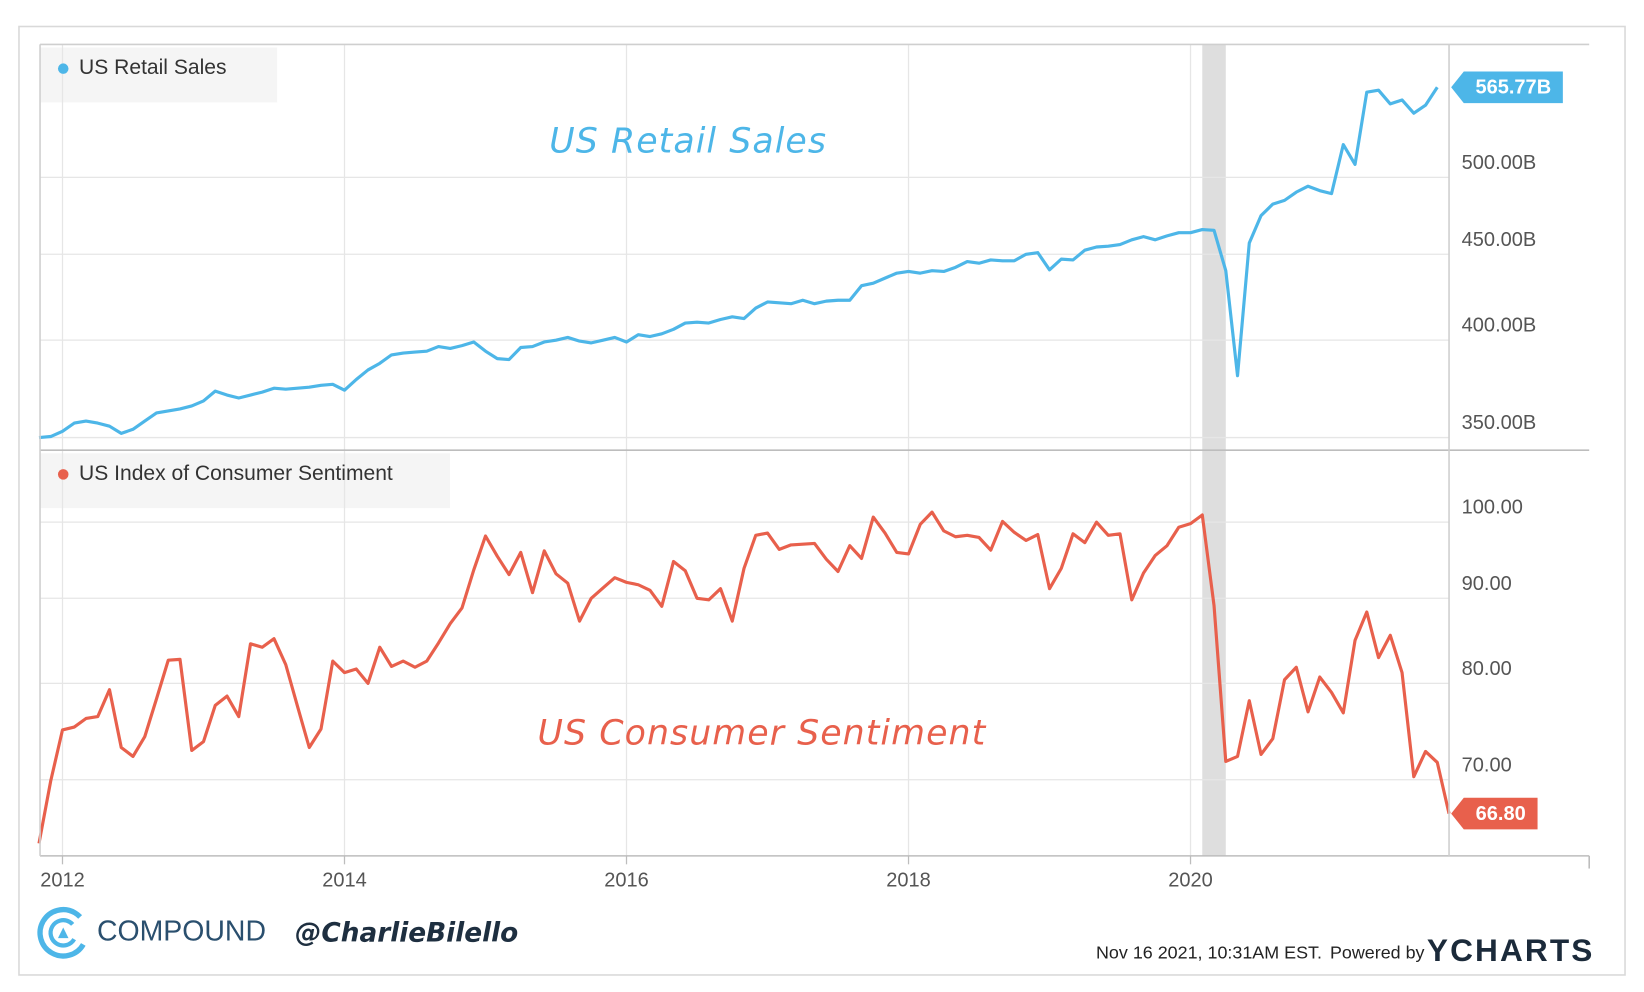  What do you see at coordinates (344, 880) in the screenshot?
I see `x-tick-label: 2014` at bounding box center [344, 880].